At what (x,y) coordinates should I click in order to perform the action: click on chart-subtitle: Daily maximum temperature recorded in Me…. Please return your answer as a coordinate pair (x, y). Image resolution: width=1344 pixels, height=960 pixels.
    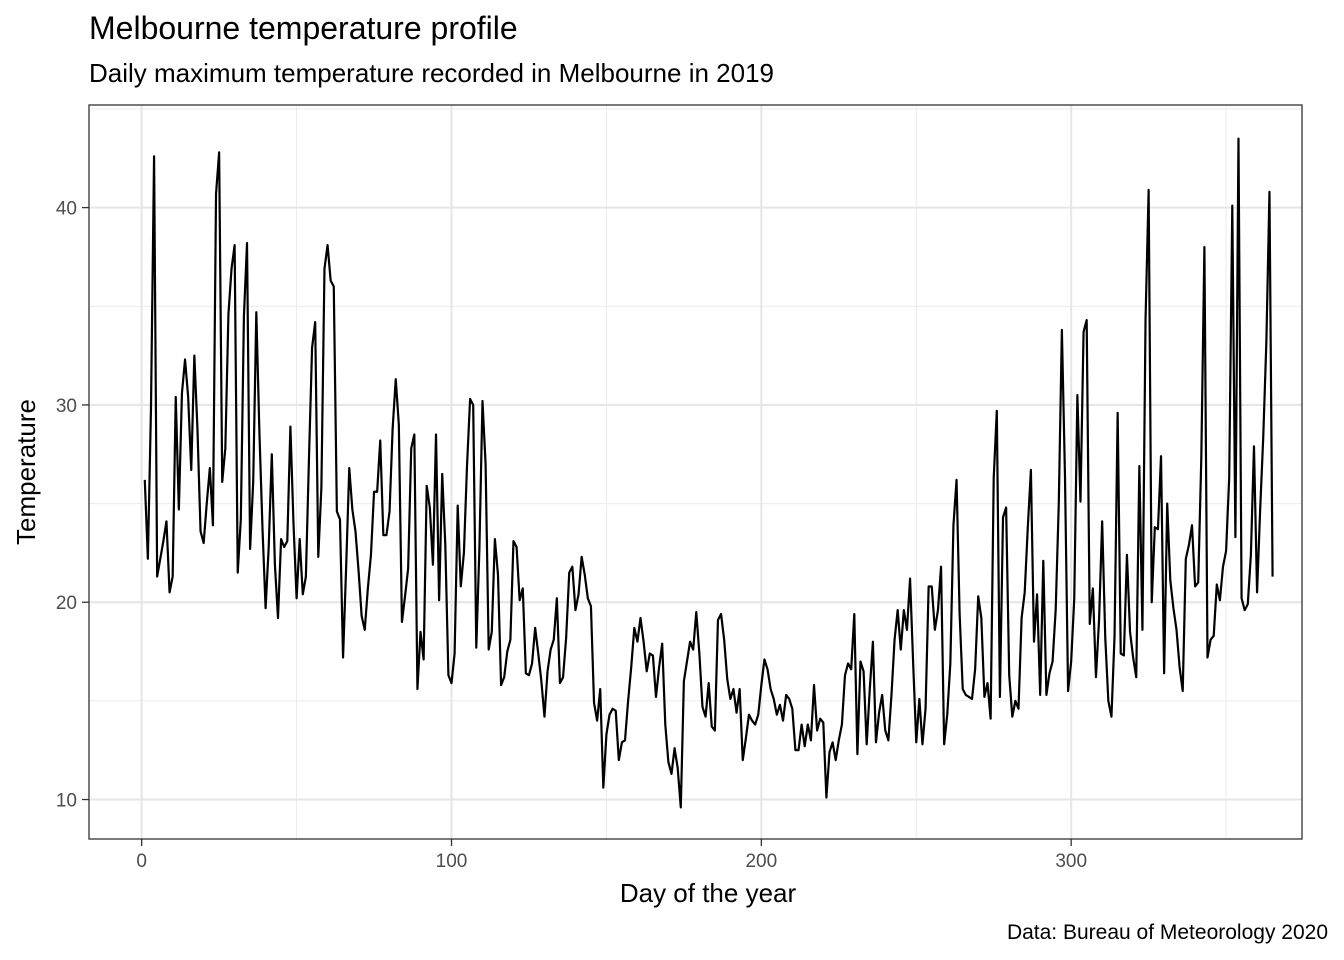
    Looking at the image, I should click on (431, 73).